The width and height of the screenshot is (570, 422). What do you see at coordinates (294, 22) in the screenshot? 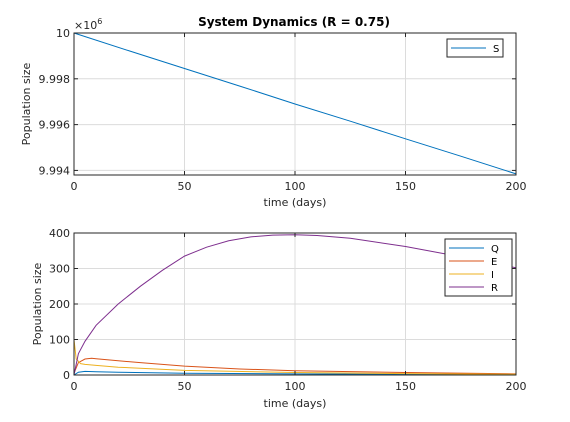
I see `chart-title: System Dynamics (R = 0.75)` at bounding box center [294, 22].